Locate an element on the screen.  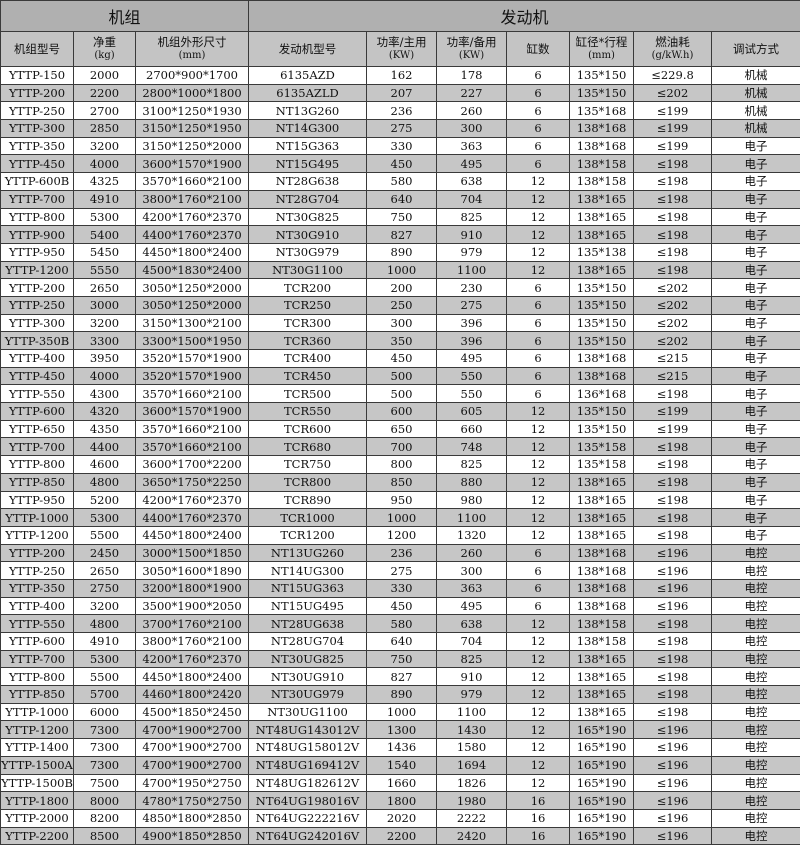
column-header-unit: (mm) is located at coordinates (192, 56).